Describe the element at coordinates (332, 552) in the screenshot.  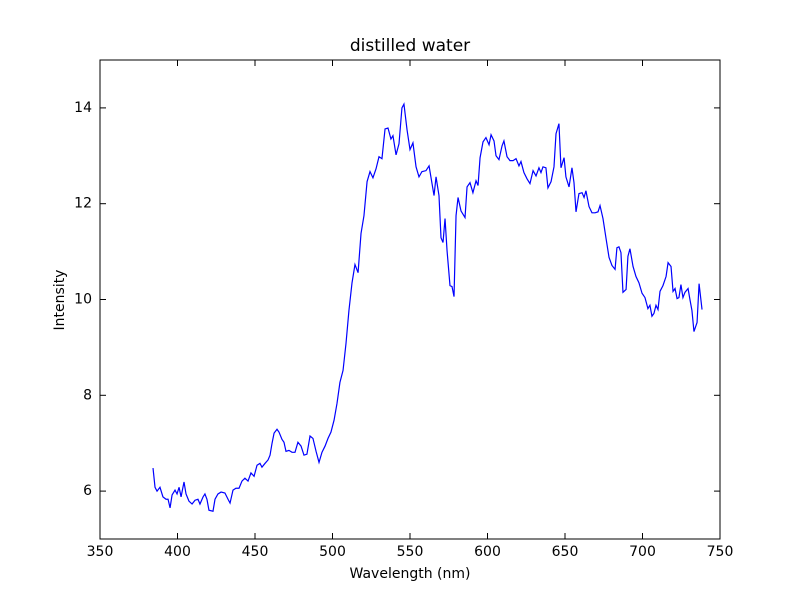
I see `x-tick-label: 500` at that location.